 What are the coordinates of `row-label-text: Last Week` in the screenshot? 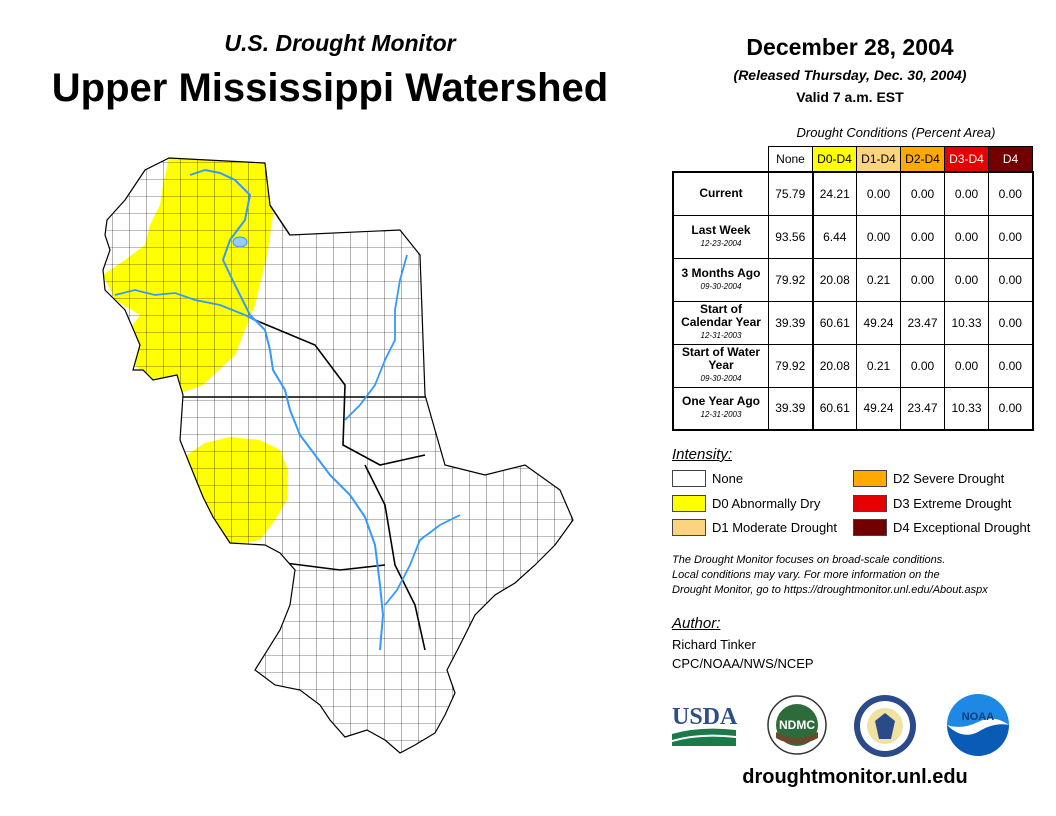 It's located at (721, 229).